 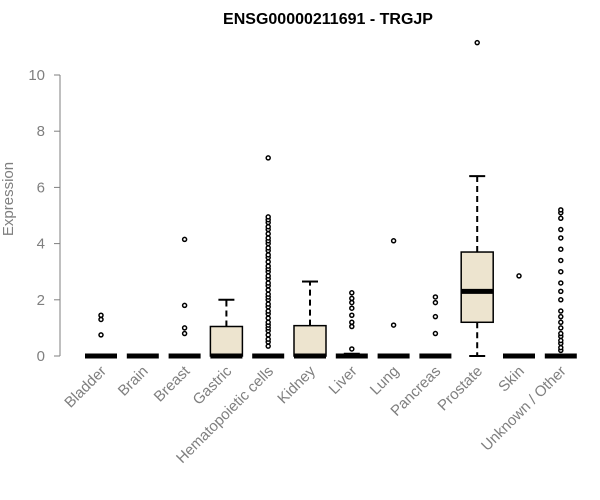 I want to click on box-lung, so click(x=393, y=298).